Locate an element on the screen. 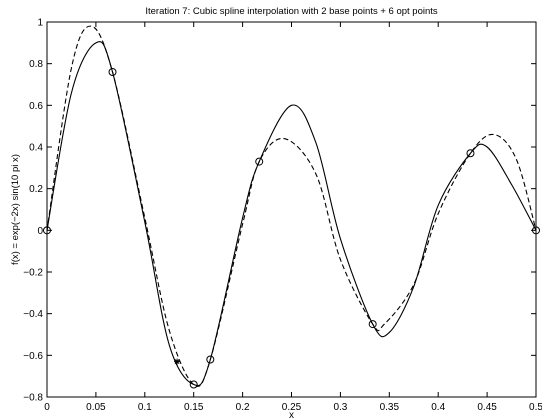  x-tick-label: 0.05 is located at coordinates (96, 407).